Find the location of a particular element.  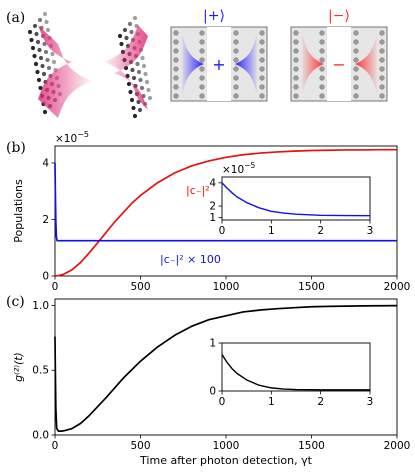

y-tick-label: 0.5 is located at coordinates (40, 371).